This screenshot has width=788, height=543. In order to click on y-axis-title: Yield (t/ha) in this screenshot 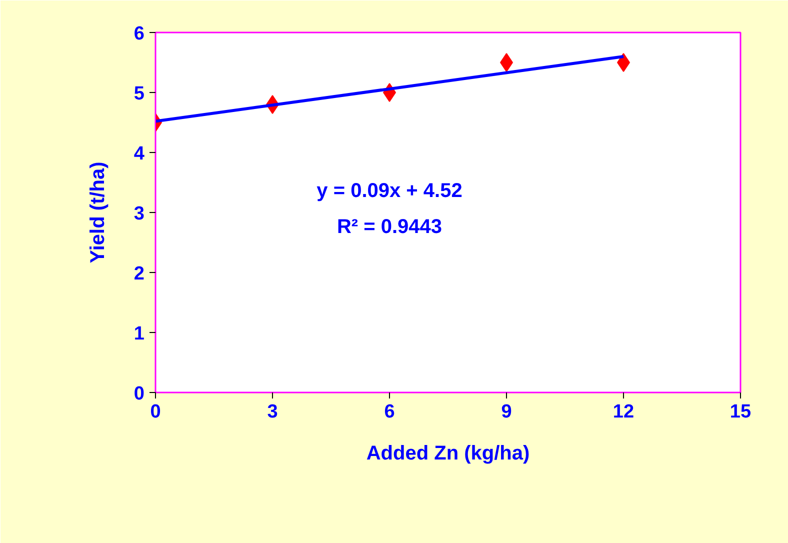, I will do `click(97, 213)`.